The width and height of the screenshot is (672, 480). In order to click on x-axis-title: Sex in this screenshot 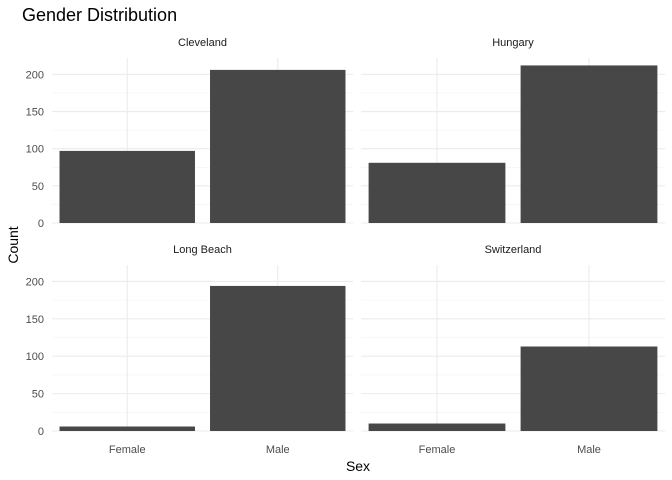, I will do `click(358, 466)`.